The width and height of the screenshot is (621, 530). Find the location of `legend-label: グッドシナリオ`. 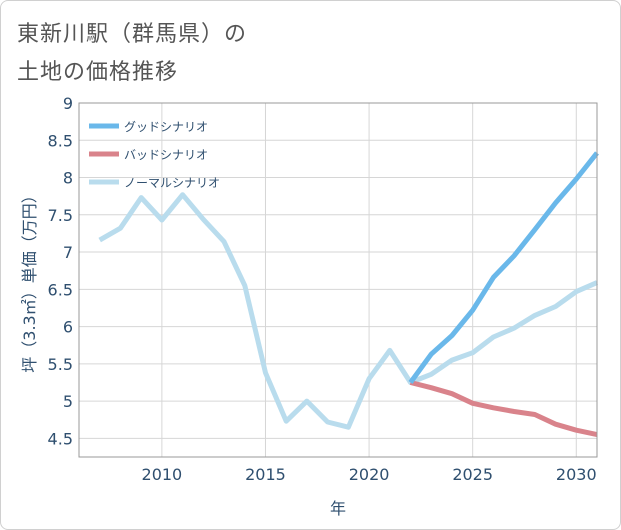

legend-label: グッドシナリオ is located at coordinates (166, 127).